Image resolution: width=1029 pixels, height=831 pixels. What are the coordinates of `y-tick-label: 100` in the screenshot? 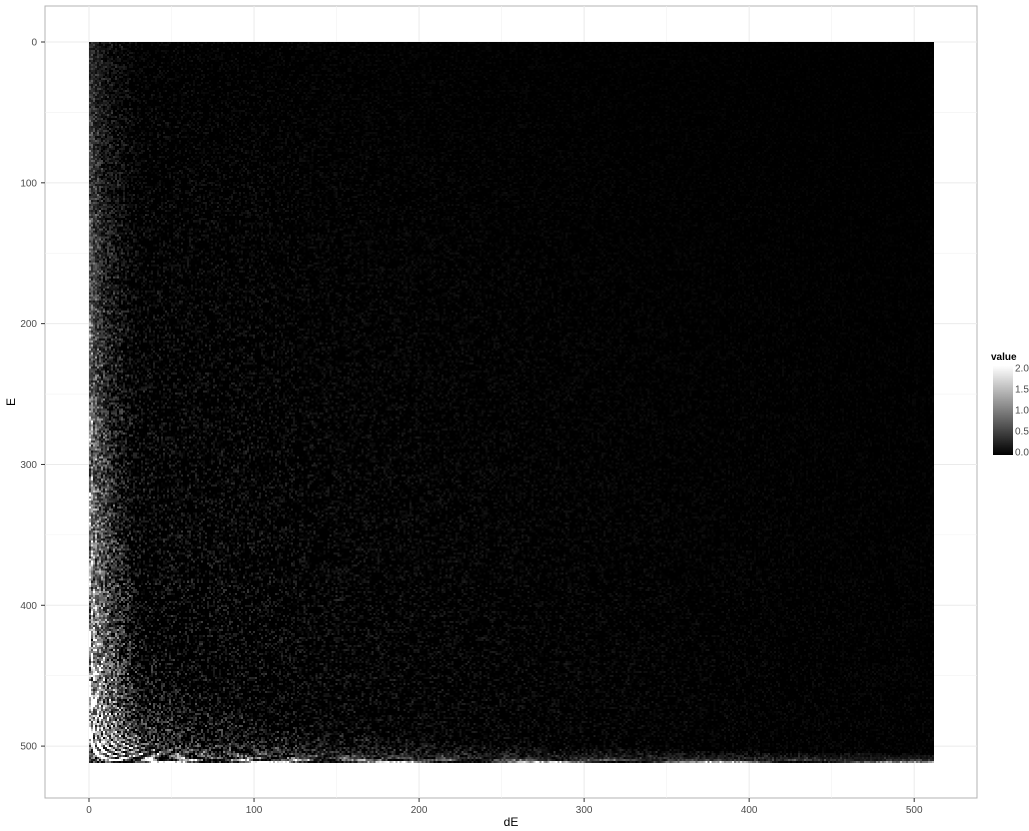 It's located at (28, 183).